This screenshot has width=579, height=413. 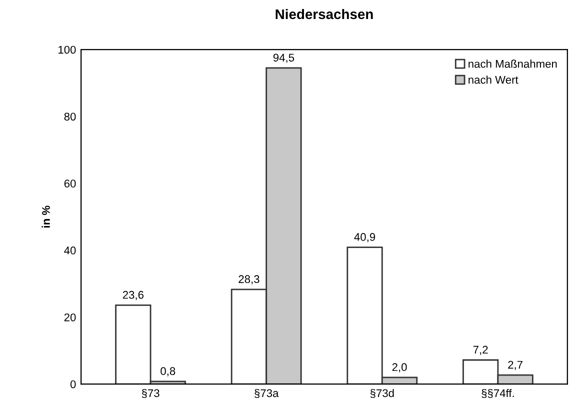 What do you see at coordinates (70, 250) in the screenshot?
I see `y-tick-label: 40` at bounding box center [70, 250].